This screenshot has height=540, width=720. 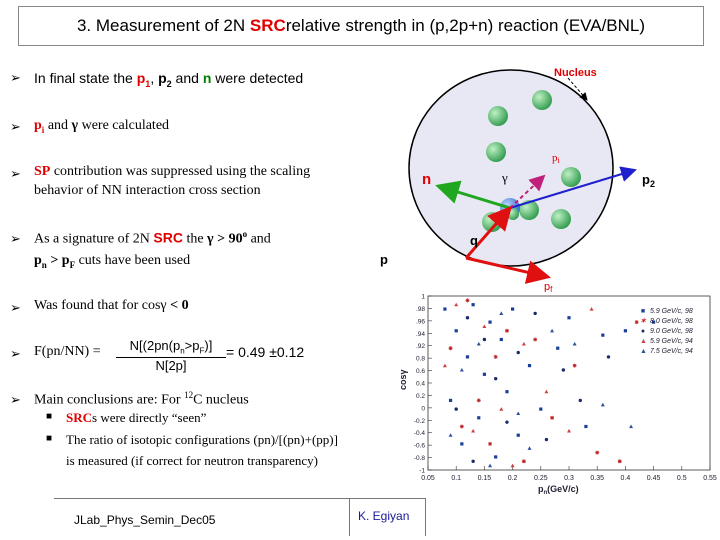 I want to click on b7-sup: 12, so click(x=189, y=395).